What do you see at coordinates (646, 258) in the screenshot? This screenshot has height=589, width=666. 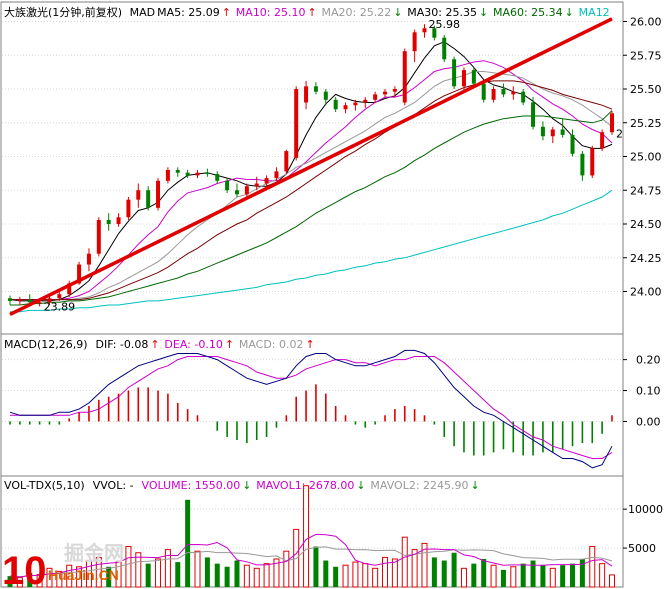 I see `tick-label: 24.25` at bounding box center [646, 258].